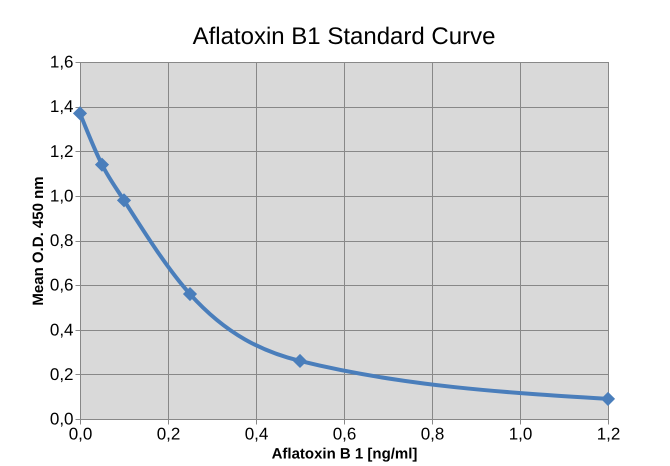  What do you see at coordinates (608, 434) in the screenshot?
I see `x-tick-label: 1,2` at bounding box center [608, 434].